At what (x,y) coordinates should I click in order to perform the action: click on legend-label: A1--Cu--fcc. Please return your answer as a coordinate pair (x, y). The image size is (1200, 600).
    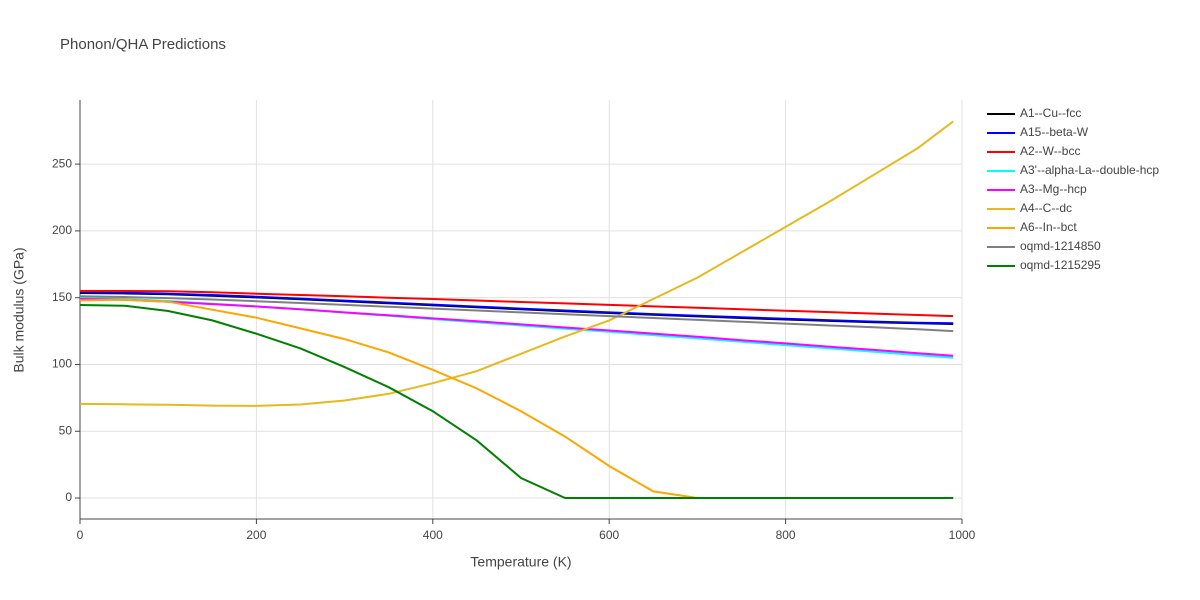
    Looking at the image, I should click on (1050, 113).